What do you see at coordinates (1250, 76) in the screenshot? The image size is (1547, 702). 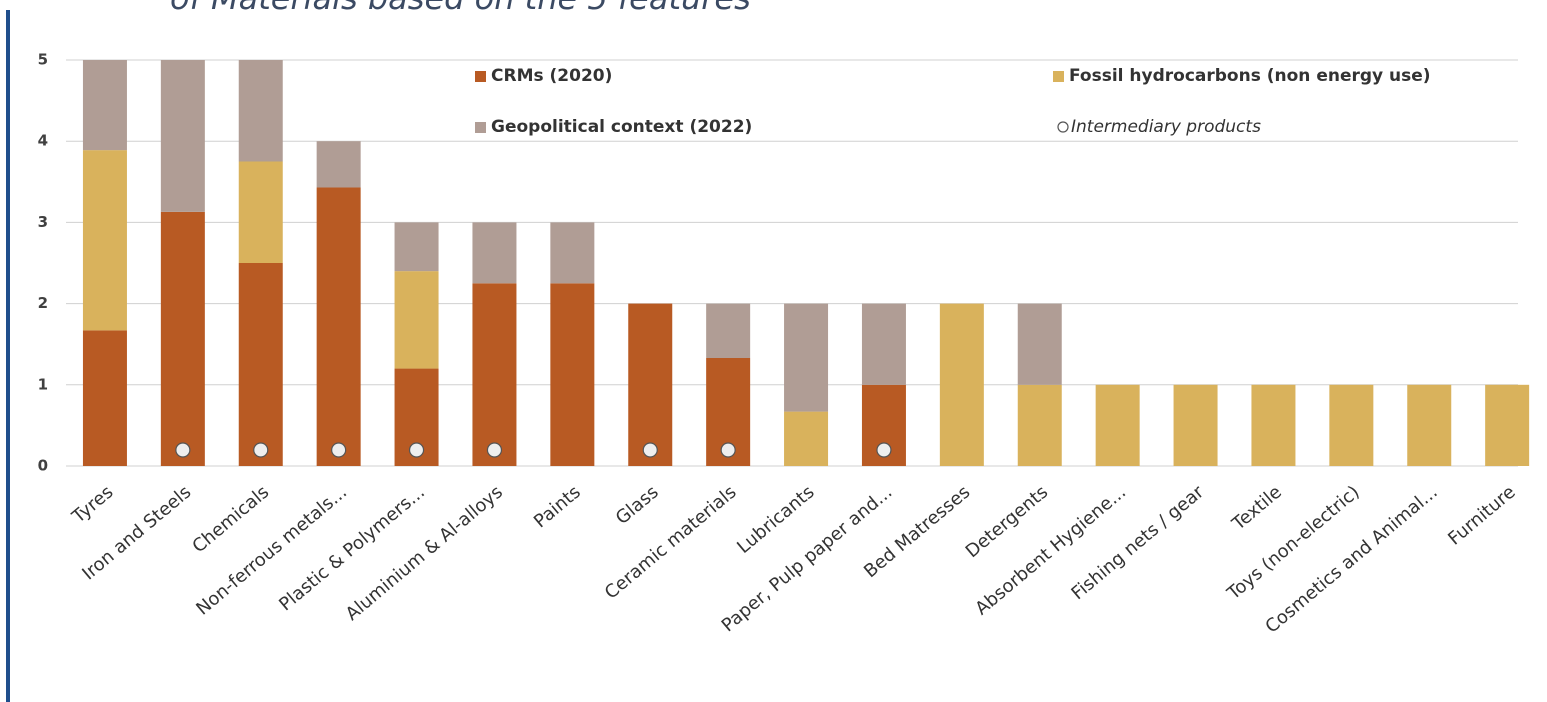 I see `legend-label: Fossil hydrocarbons (non energy use)` at bounding box center [1250, 76].